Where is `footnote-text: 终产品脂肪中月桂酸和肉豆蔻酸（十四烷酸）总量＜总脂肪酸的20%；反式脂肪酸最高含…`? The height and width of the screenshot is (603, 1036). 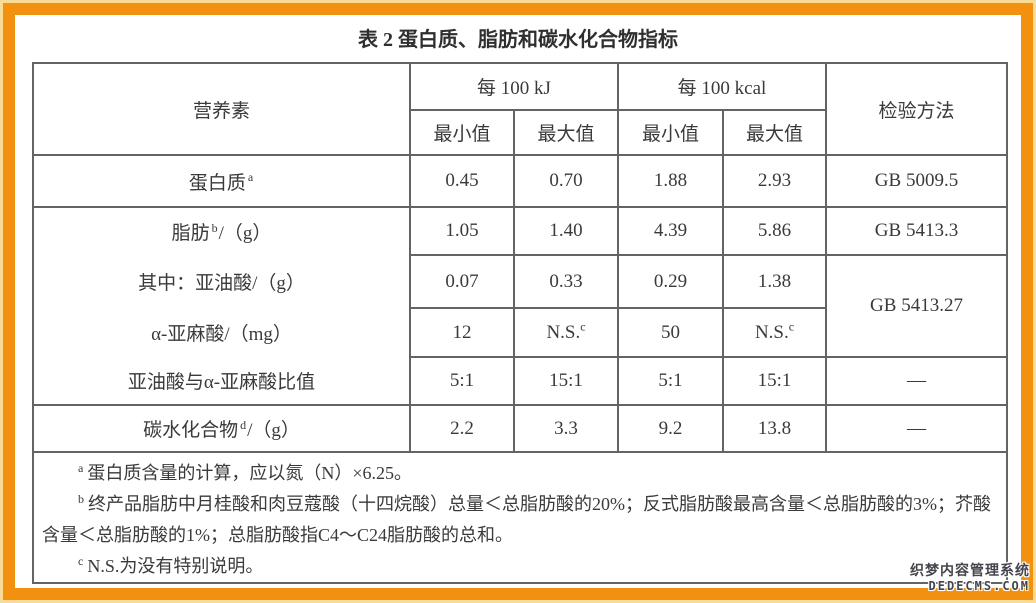 footnote-text: 终产品脂肪中月桂酸和肉豆蔻酸（十四烷酸）总量＜总脂肪酸的20%；反式脂肪酸最高含… is located at coordinates (516, 519).